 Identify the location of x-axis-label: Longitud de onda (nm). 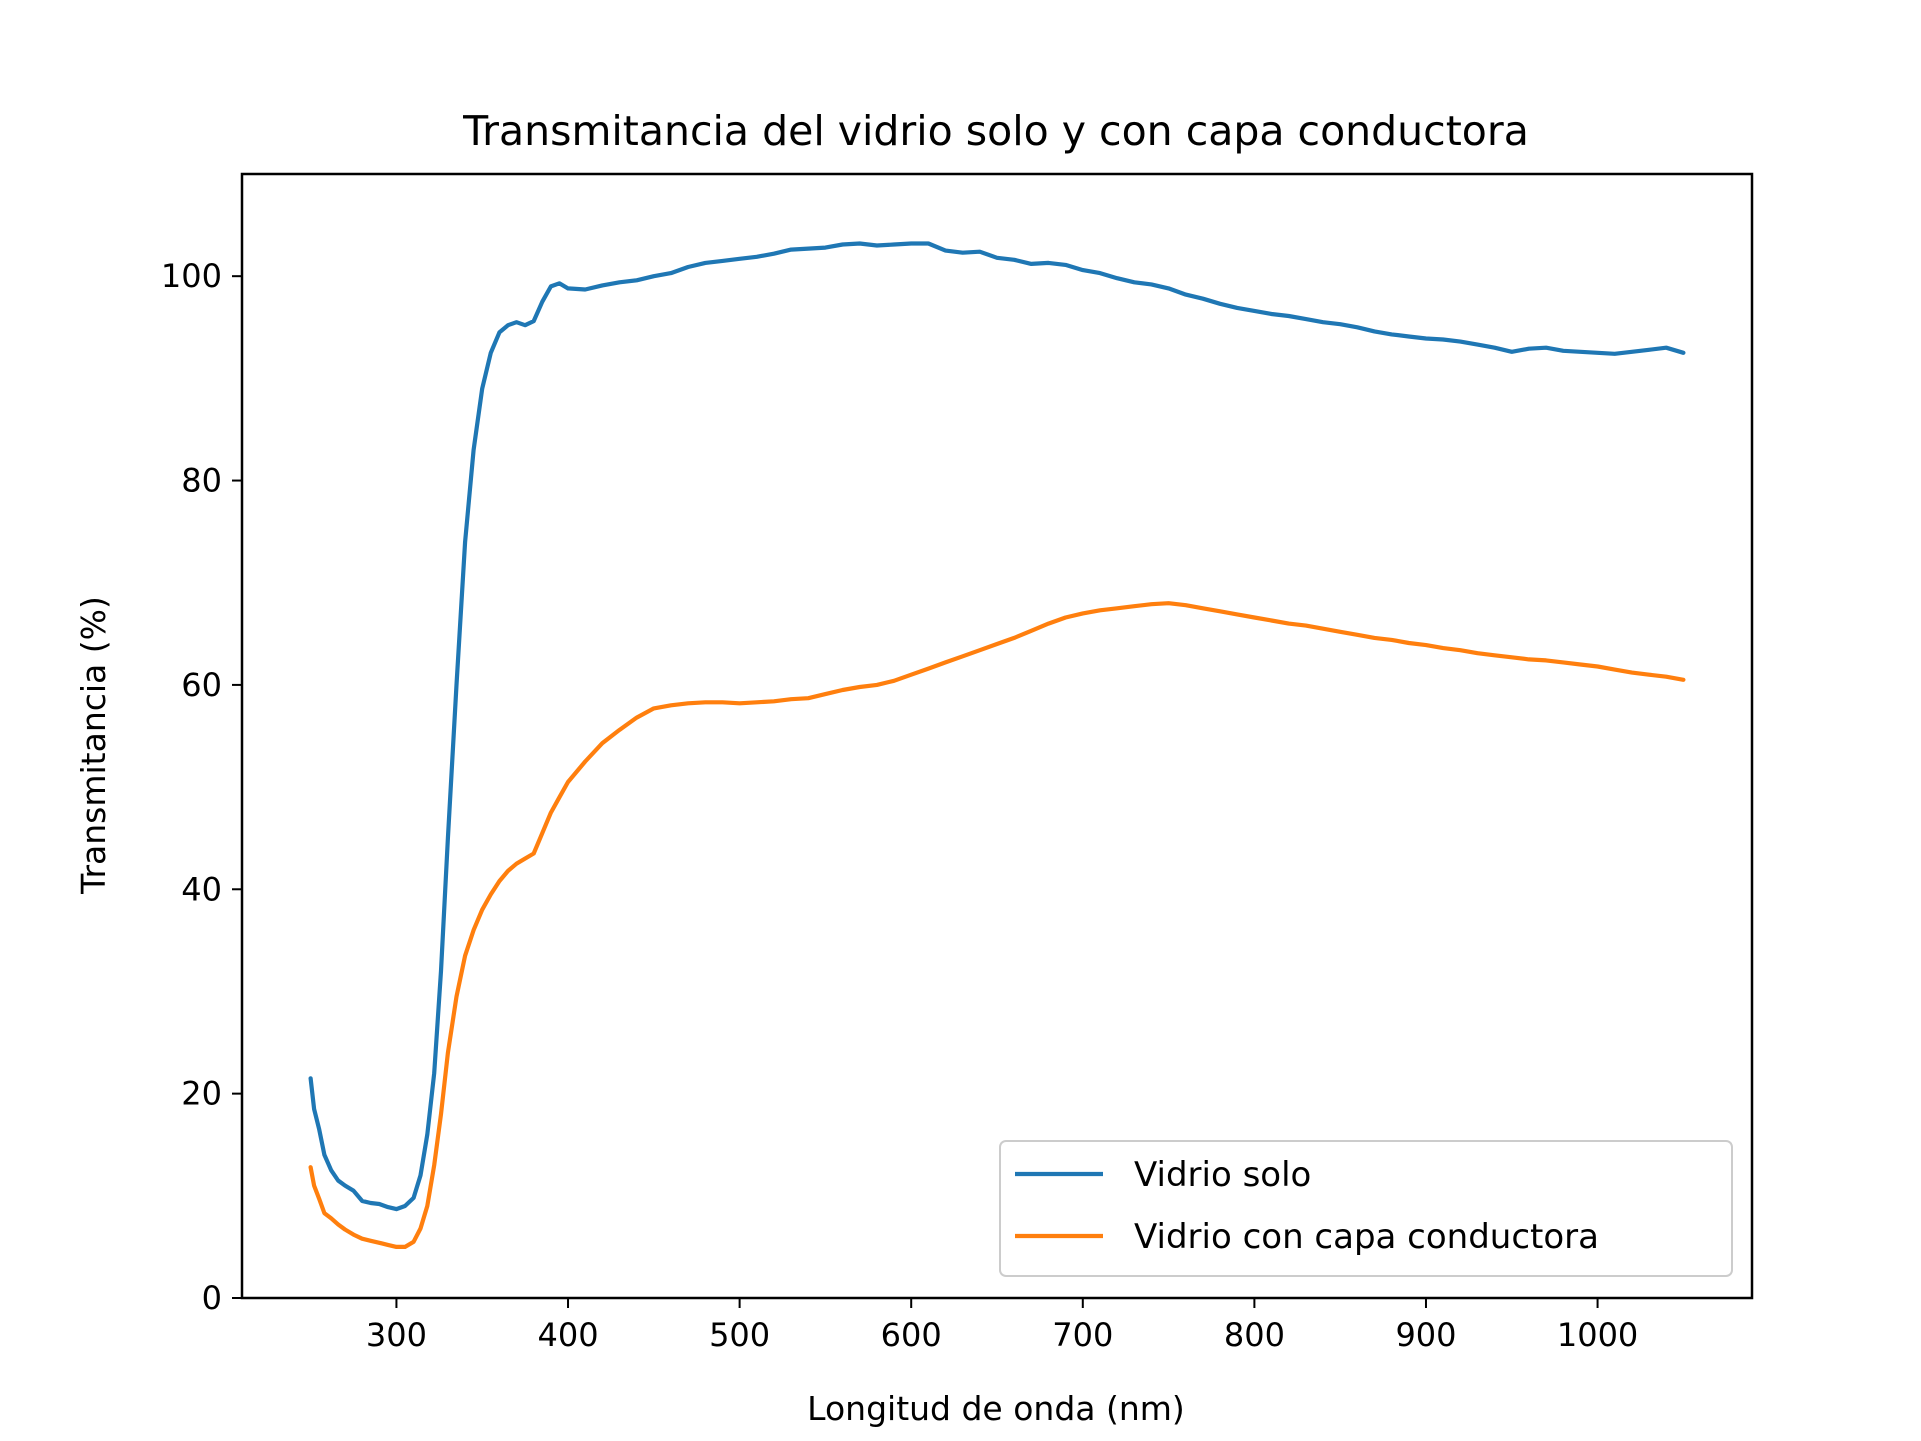
(996, 1408).